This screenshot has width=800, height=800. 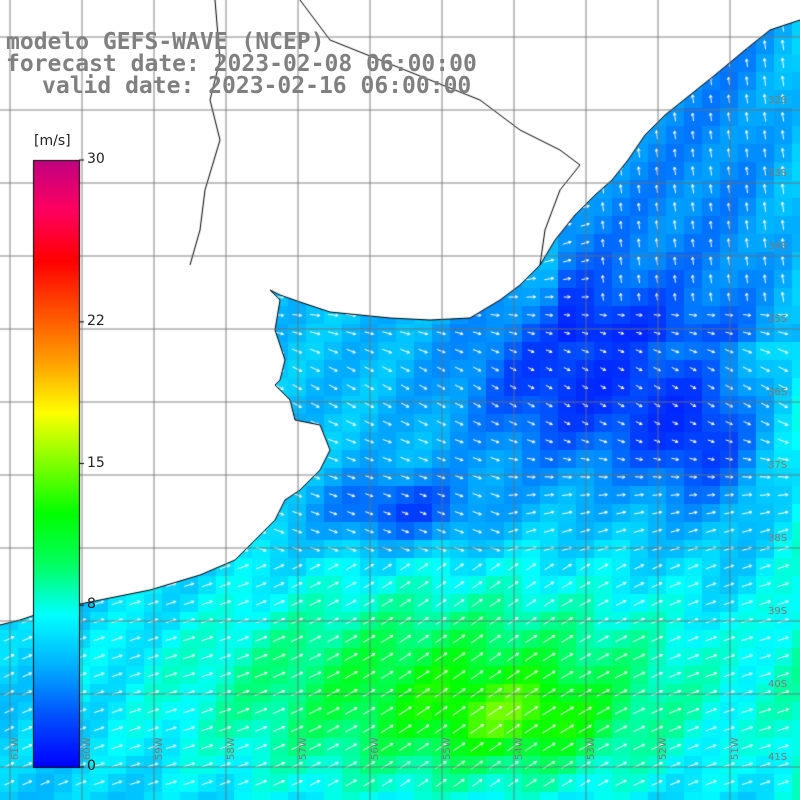 What do you see at coordinates (591, 748) in the screenshot?
I see `lon-label: 53W` at bounding box center [591, 748].